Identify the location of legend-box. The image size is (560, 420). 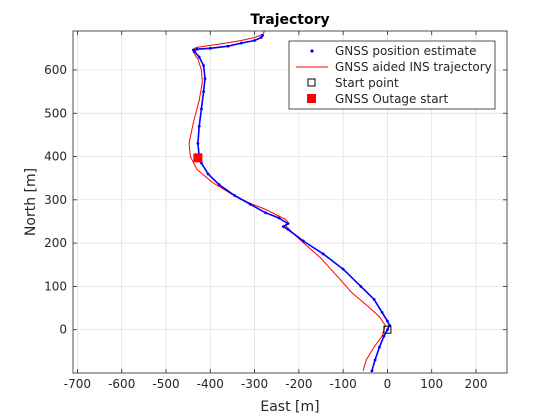
(392, 75).